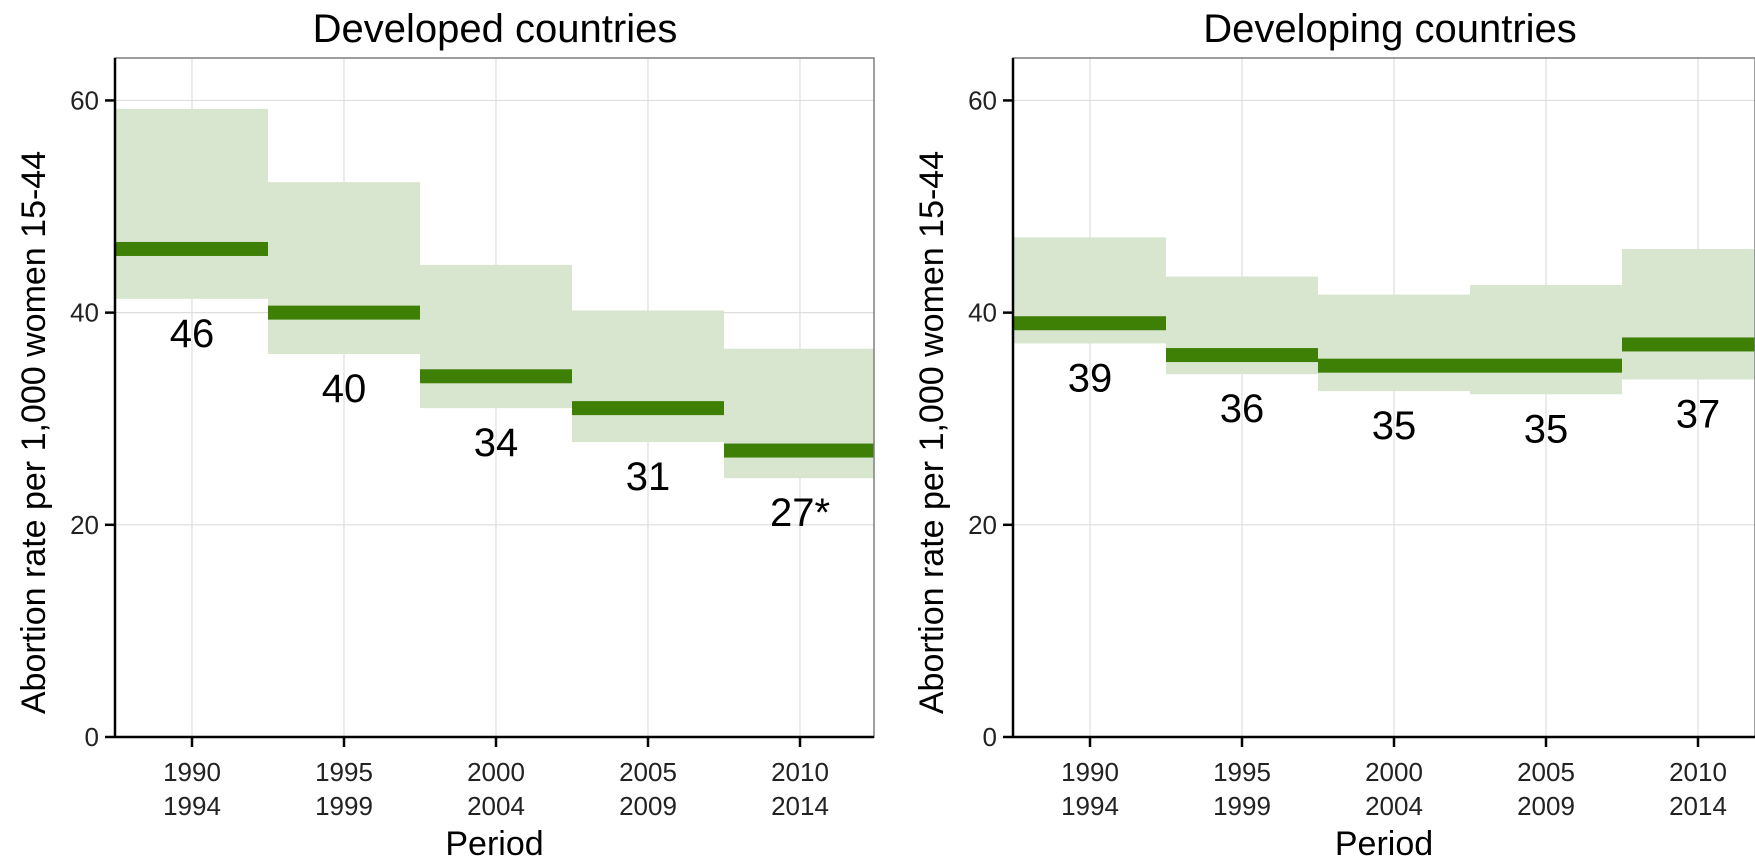  Describe the element at coordinates (496, 443) in the screenshot. I see `data-label: 34` at that location.